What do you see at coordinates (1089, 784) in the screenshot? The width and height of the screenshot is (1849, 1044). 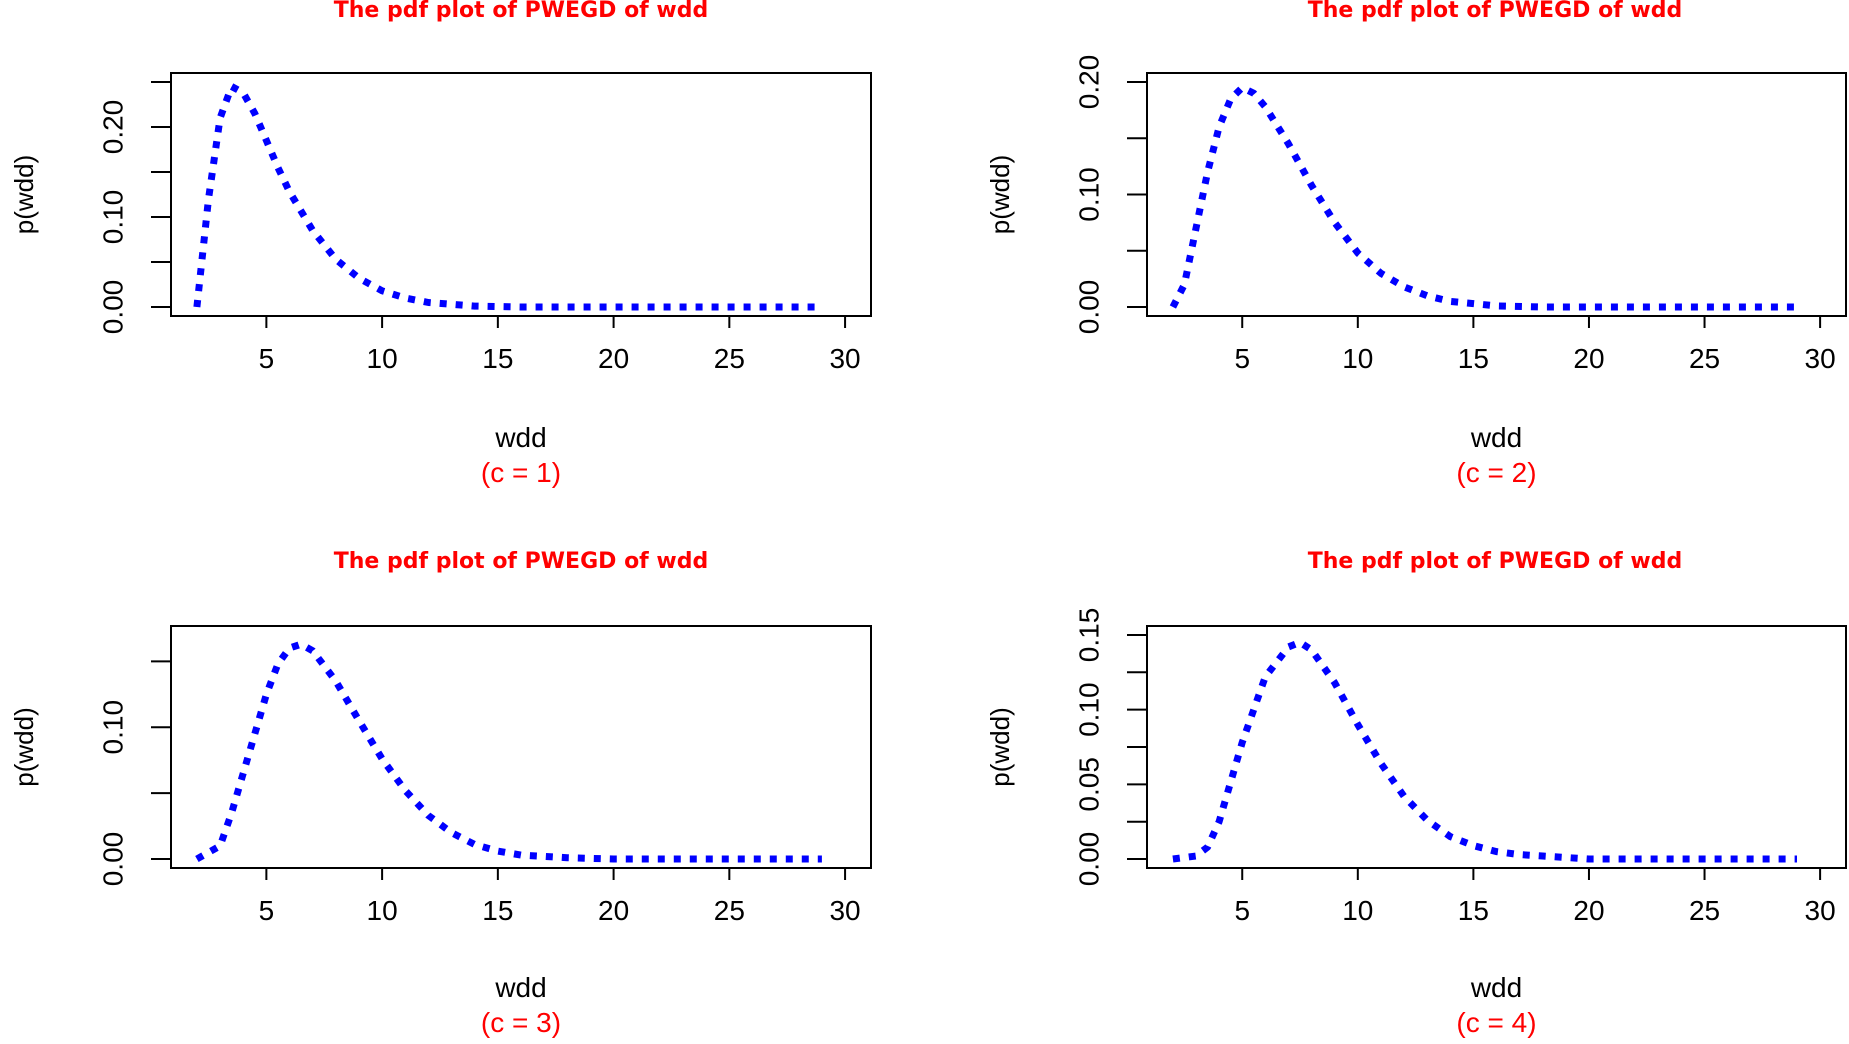 I see `y-tick-label: 0.05` at bounding box center [1089, 784].